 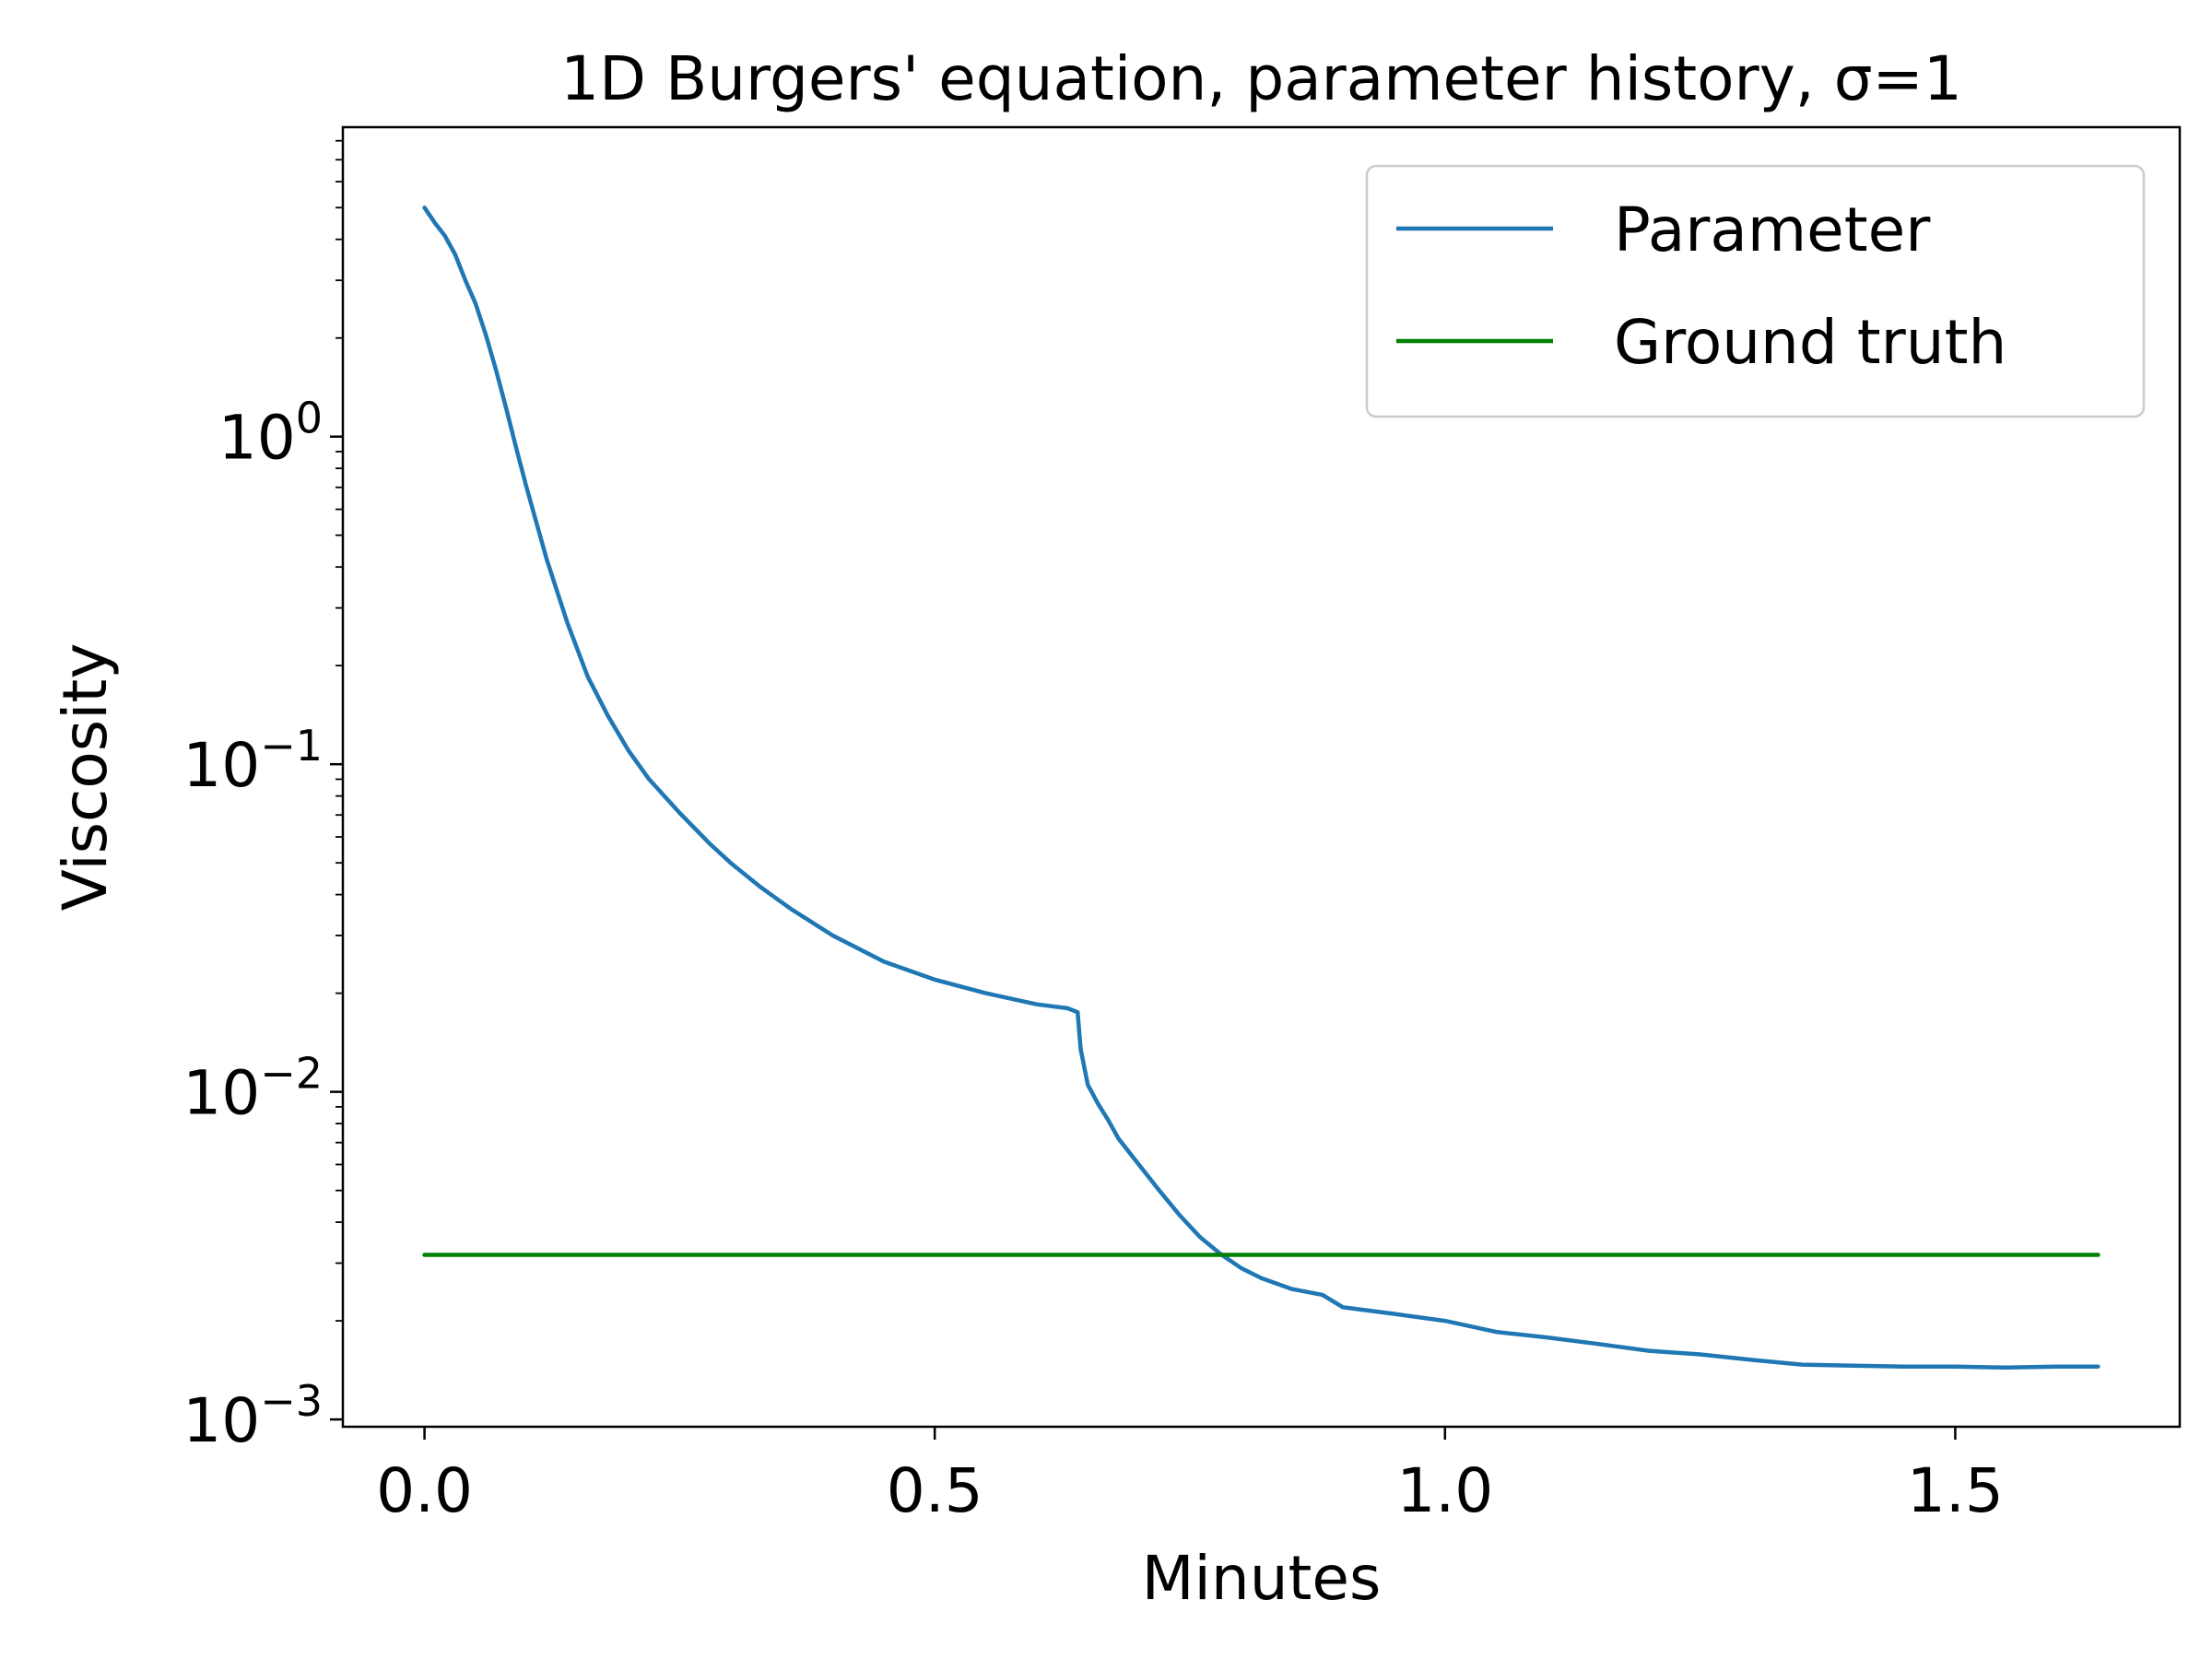 I want to click on x-tick-label: 0.0, so click(x=424, y=1490).